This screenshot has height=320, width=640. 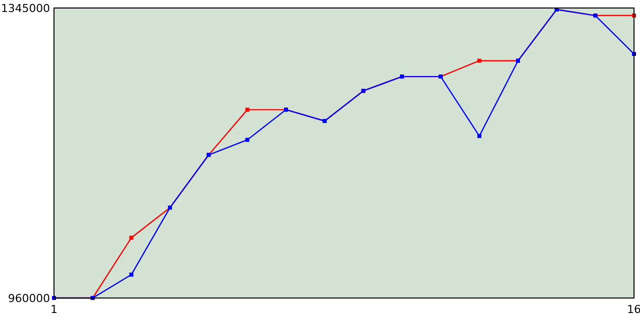 I want to click on y-tick-label: 960000, so click(x=29, y=298).